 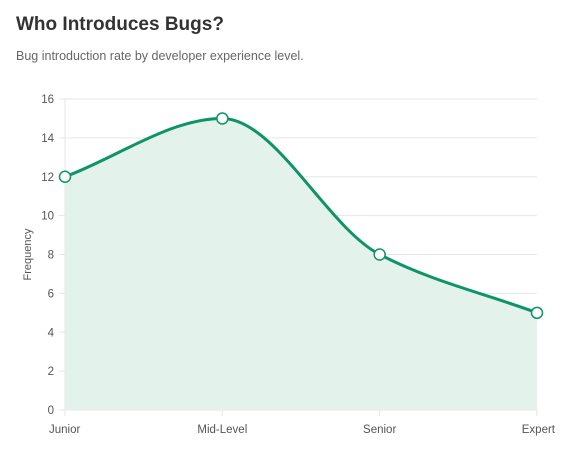 I want to click on y-tick-label: 8, so click(x=51, y=256).